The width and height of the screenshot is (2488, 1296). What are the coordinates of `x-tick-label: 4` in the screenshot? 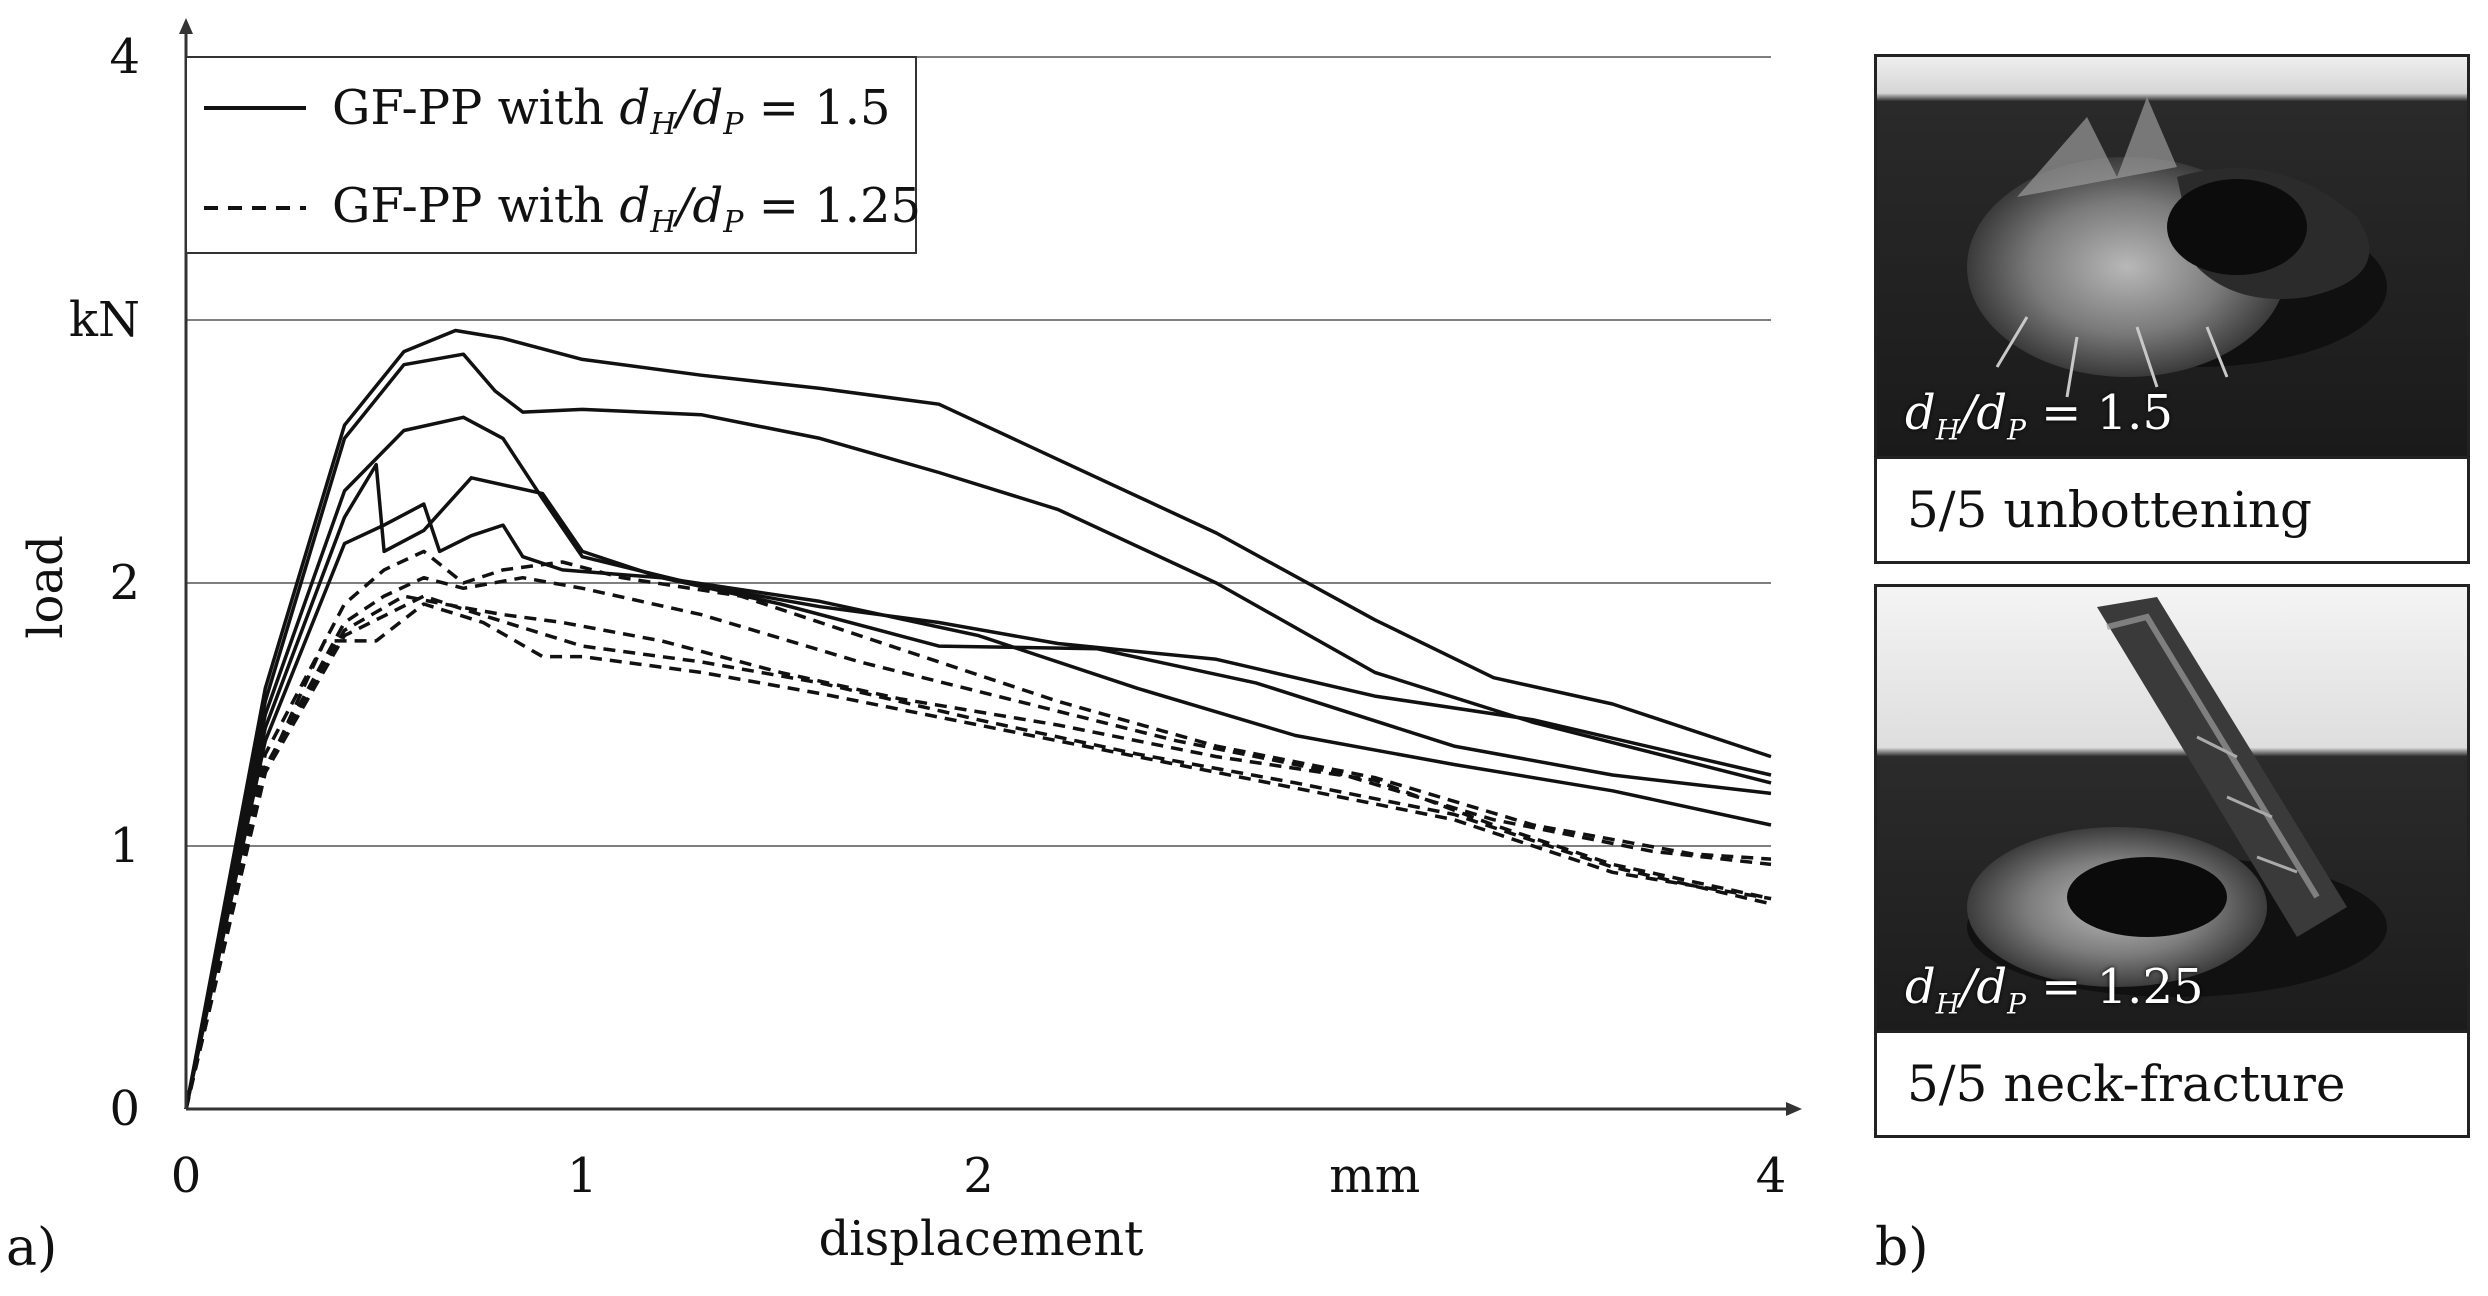 It's located at (1771, 1176).